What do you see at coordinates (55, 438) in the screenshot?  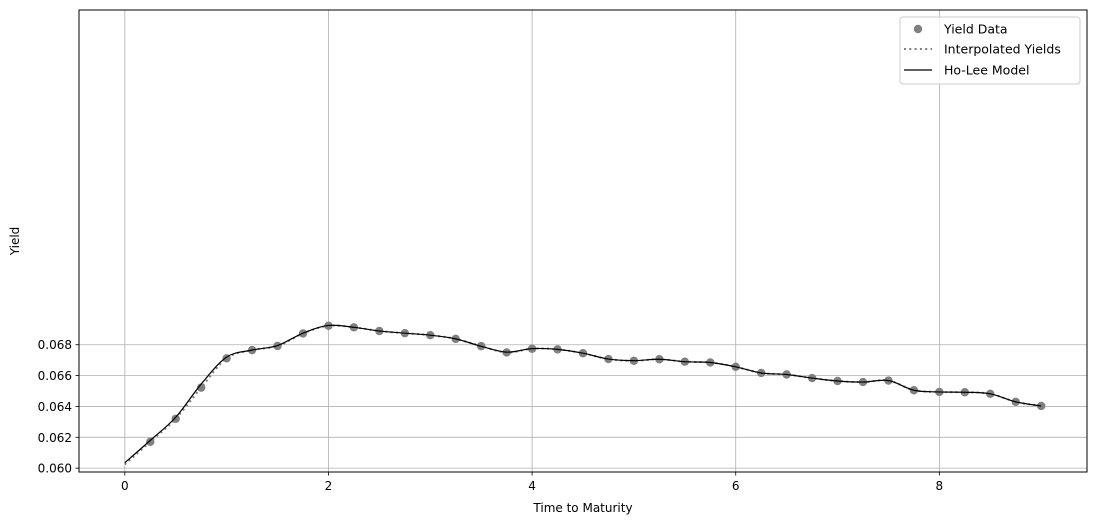 I see `y-tick-label: 0.062` at bounding box center [55, 438].